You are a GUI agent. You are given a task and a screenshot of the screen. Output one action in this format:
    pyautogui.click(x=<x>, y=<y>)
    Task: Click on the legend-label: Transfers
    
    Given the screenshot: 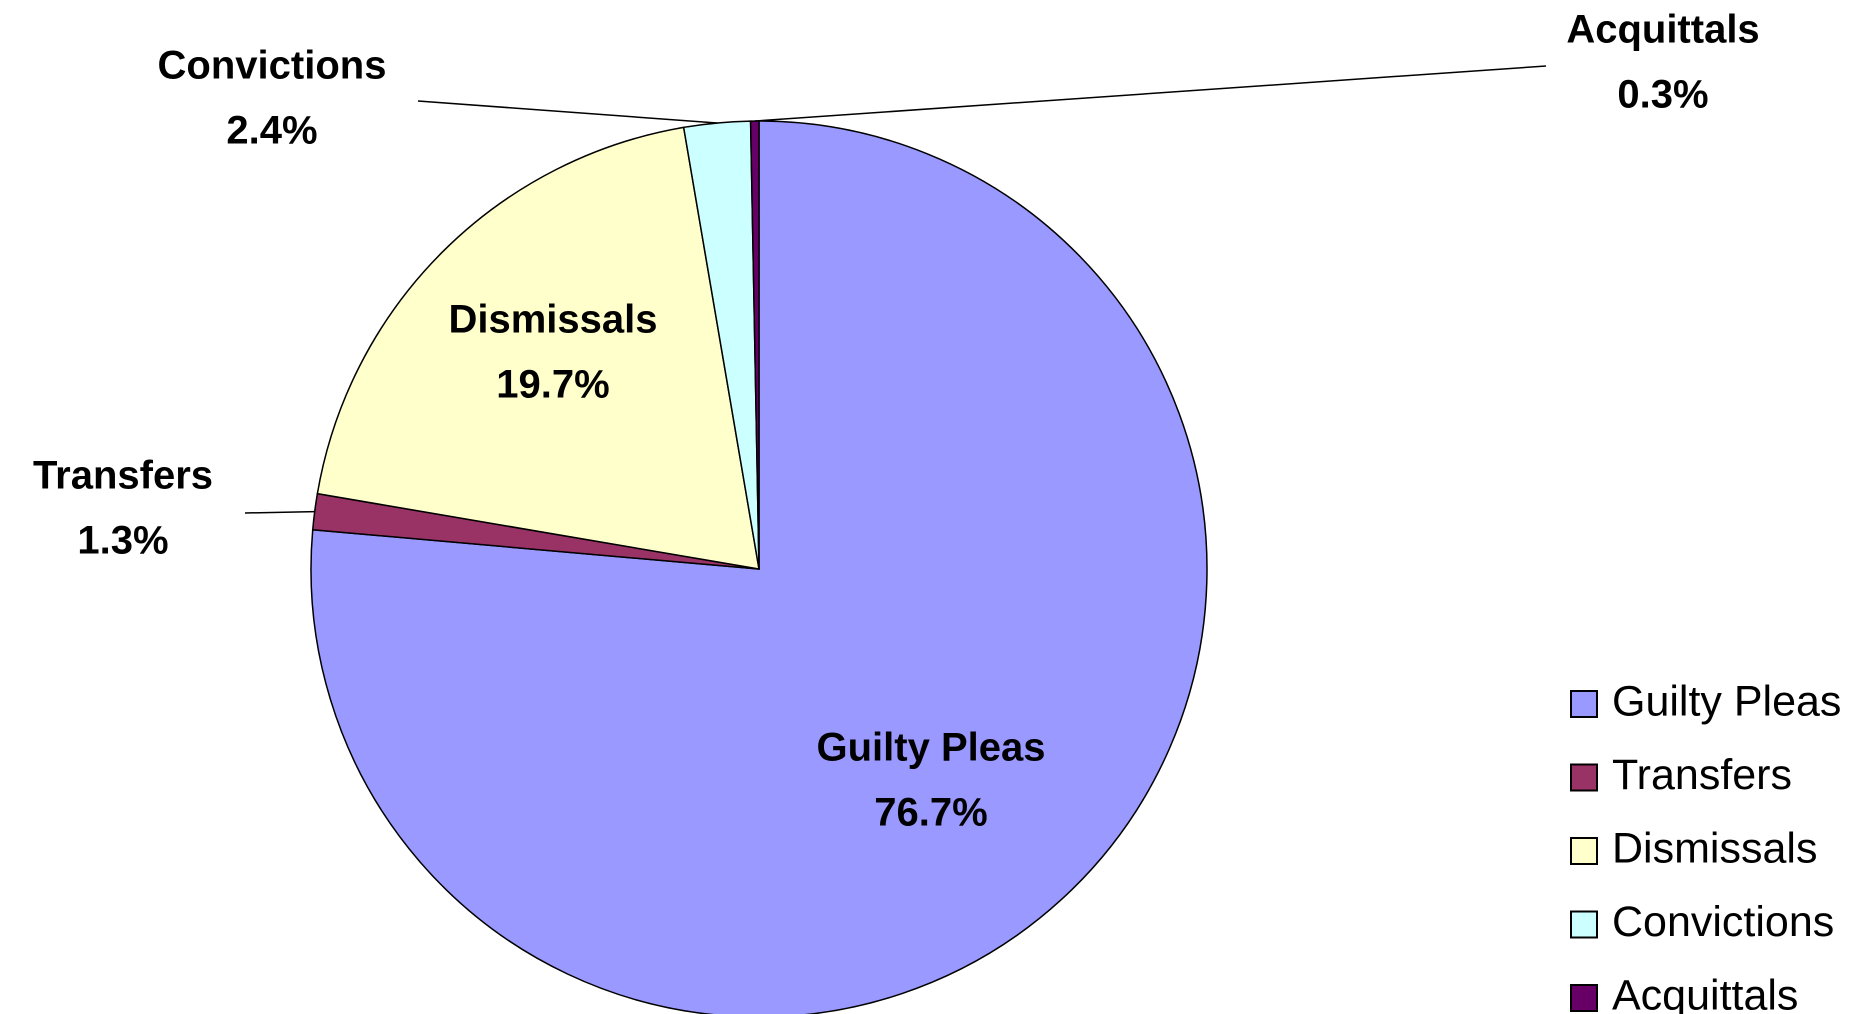 What is the action you would take?
    pyautogui.click(x=1702, y=775)
    